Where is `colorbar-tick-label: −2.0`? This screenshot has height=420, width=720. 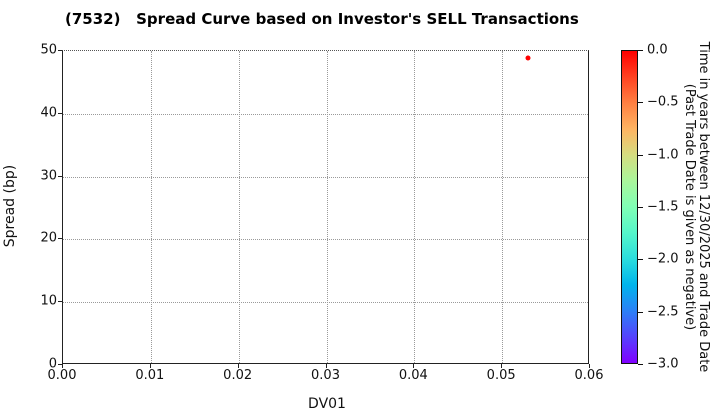 colorbar-tick-label: −2.0 is located at coordinates (663, 259).